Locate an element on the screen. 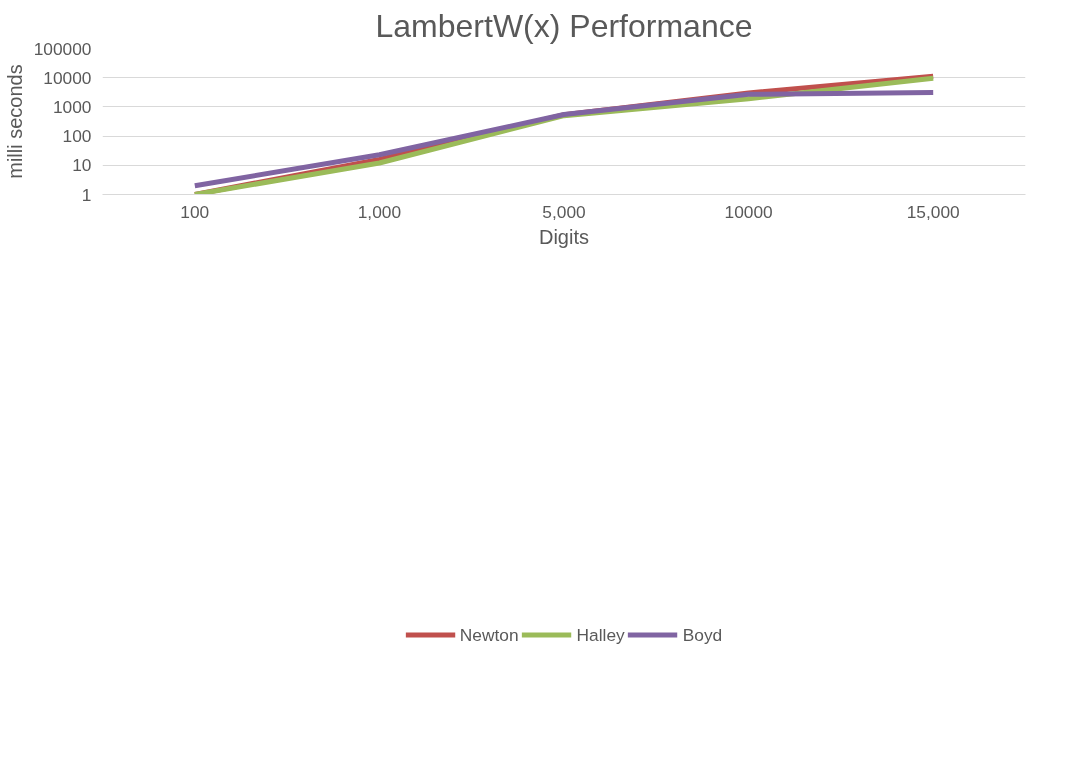  legend-label: Halley is located at coordinates (600, 635).